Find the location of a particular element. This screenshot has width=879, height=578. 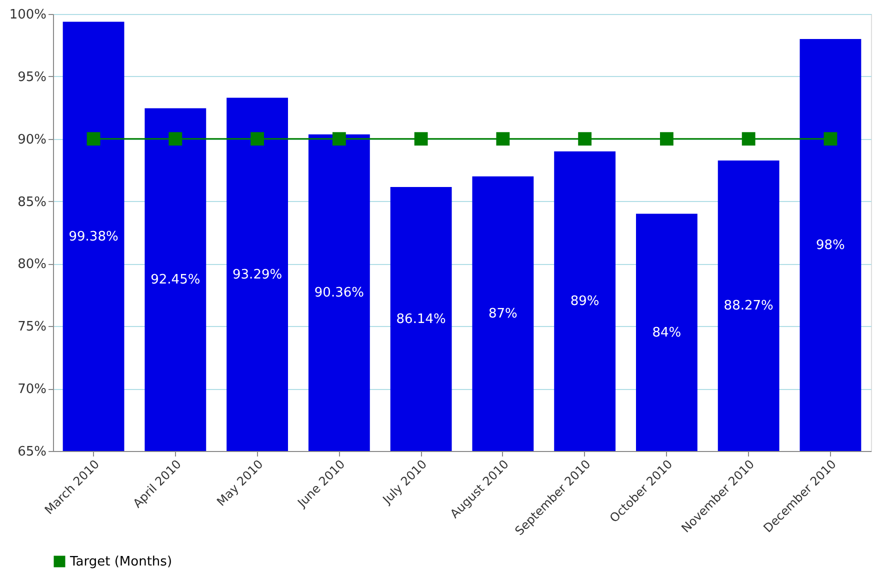

data-label: 90.36% is located at coordinates (339, 293).